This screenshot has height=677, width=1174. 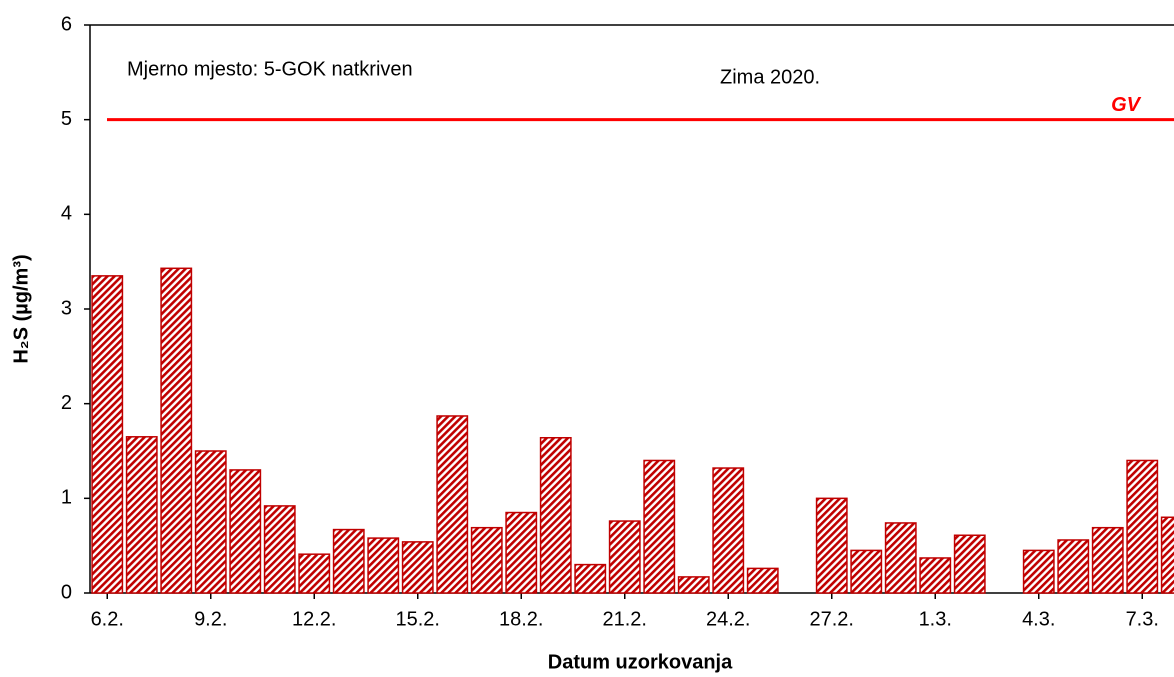 I want to click on annotation: Mjerno mjesto: 5-GOK natkriven, so click(x=270, y=69).